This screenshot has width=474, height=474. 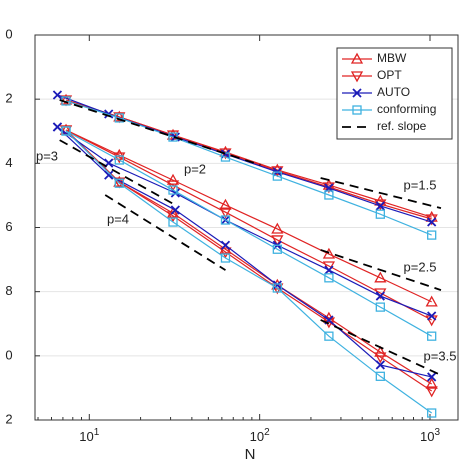 What do you see at coordinates (402, 126) in the screenshot?
I see `legend-label: ref. slope` at bounding box center [402, 126].